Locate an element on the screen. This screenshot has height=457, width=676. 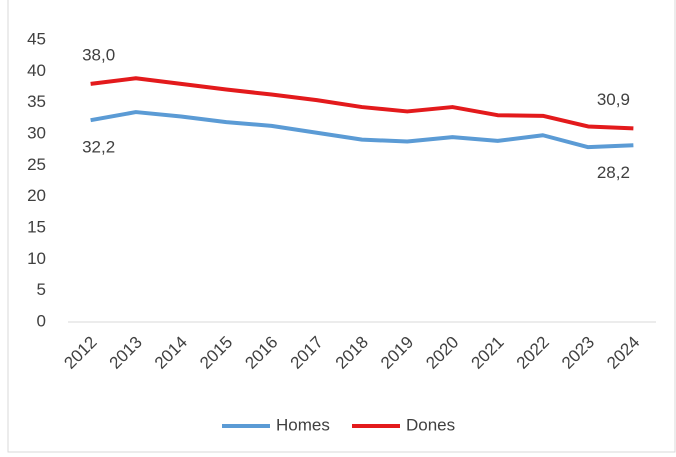
y-tick-label: 0 is located at coordinates (41, 320).